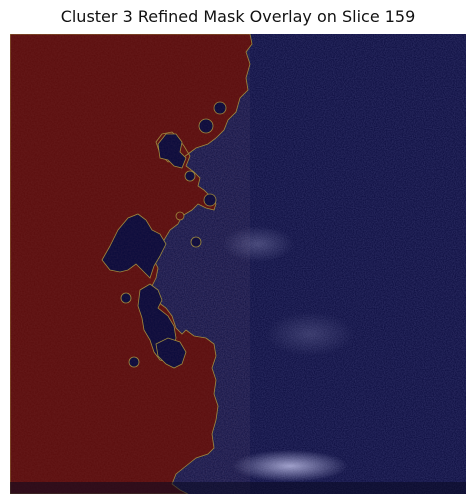  I want to click on bottom-strip, so click(238, 488).